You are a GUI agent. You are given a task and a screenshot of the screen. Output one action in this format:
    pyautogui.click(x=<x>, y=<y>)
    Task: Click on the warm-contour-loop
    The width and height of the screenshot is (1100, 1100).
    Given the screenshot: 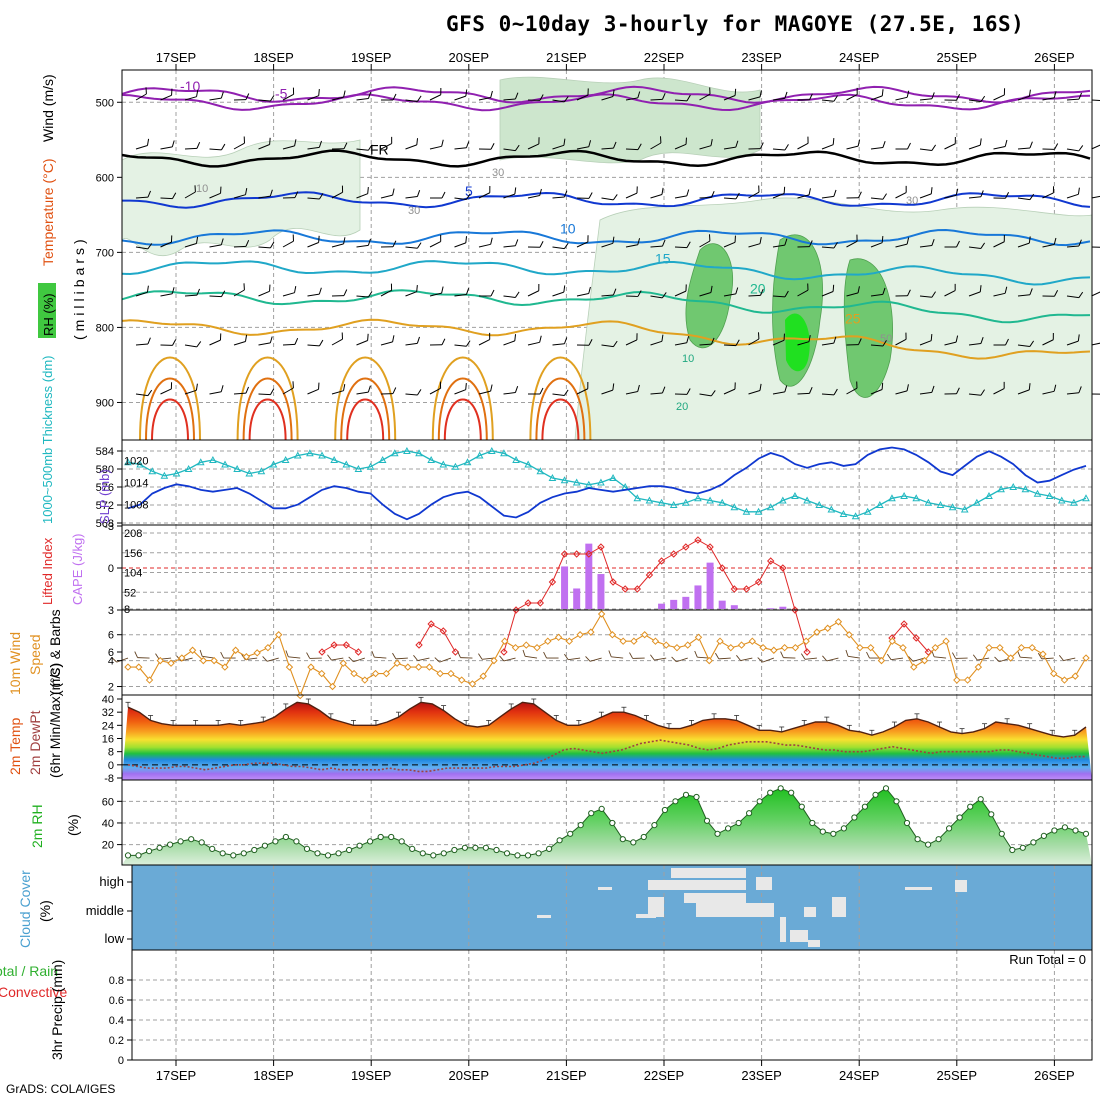 What is the action you would take?
    pyautogui.click(x=170, y=409)
    